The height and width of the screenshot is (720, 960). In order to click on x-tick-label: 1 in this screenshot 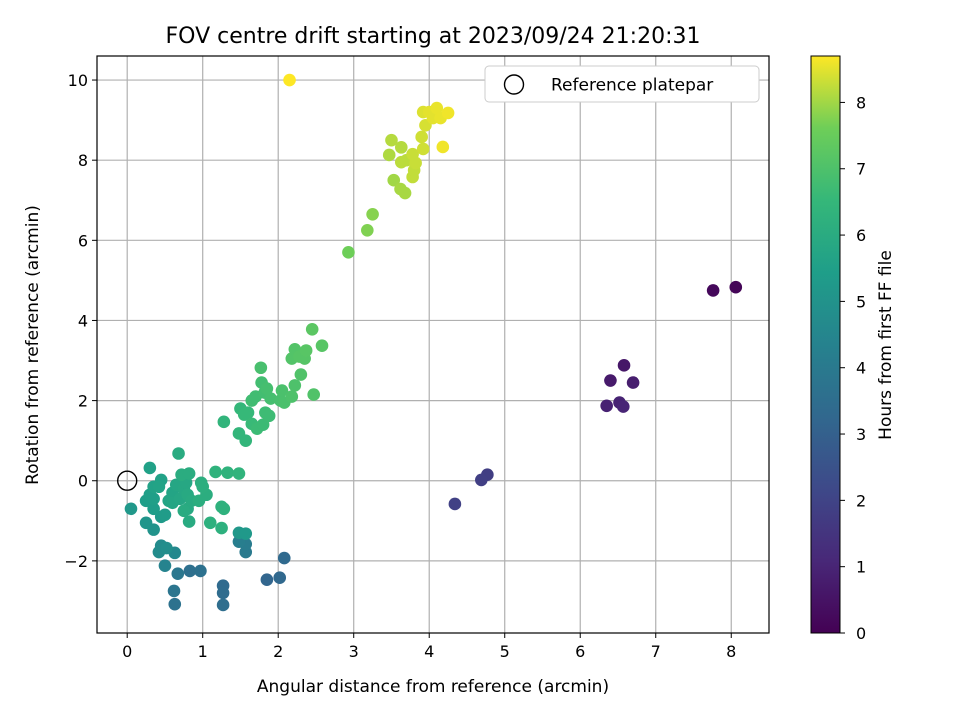, I will do `click(203, 651)`.